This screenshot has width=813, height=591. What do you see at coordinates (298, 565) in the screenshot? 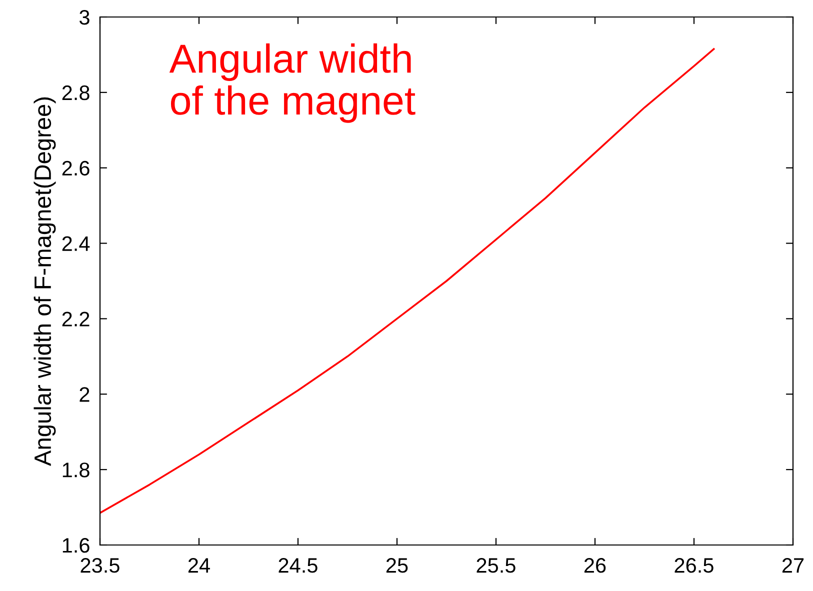
I see `x-tick-label: 24.5` at bounding box center [298, 565].